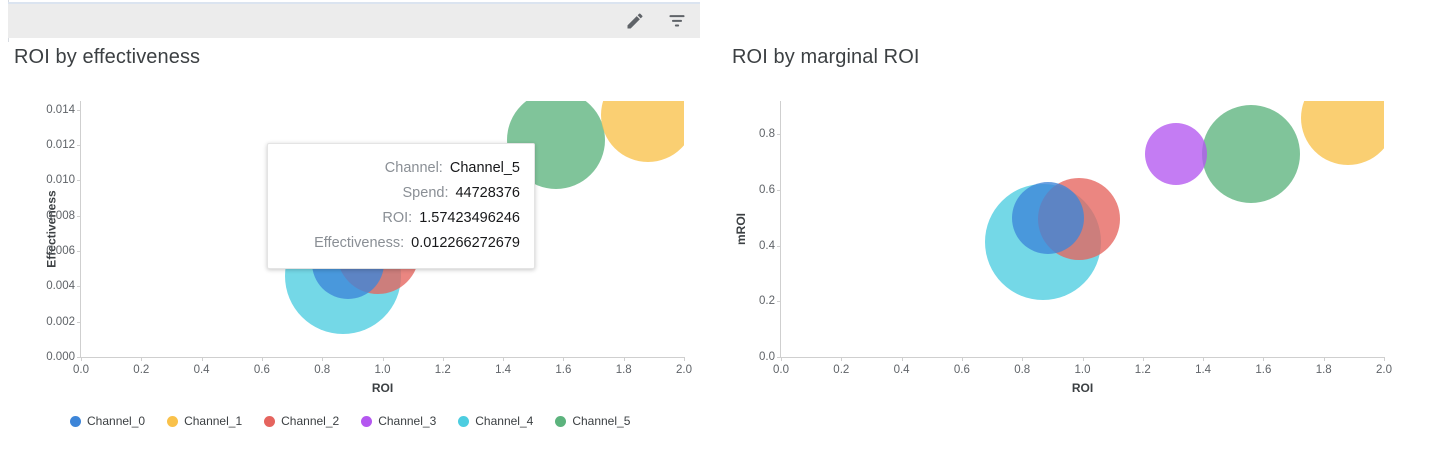 This screenshot has height=457, width=1448. I want to click on x-tick-label-right: 1.6, so click(1263, 370).